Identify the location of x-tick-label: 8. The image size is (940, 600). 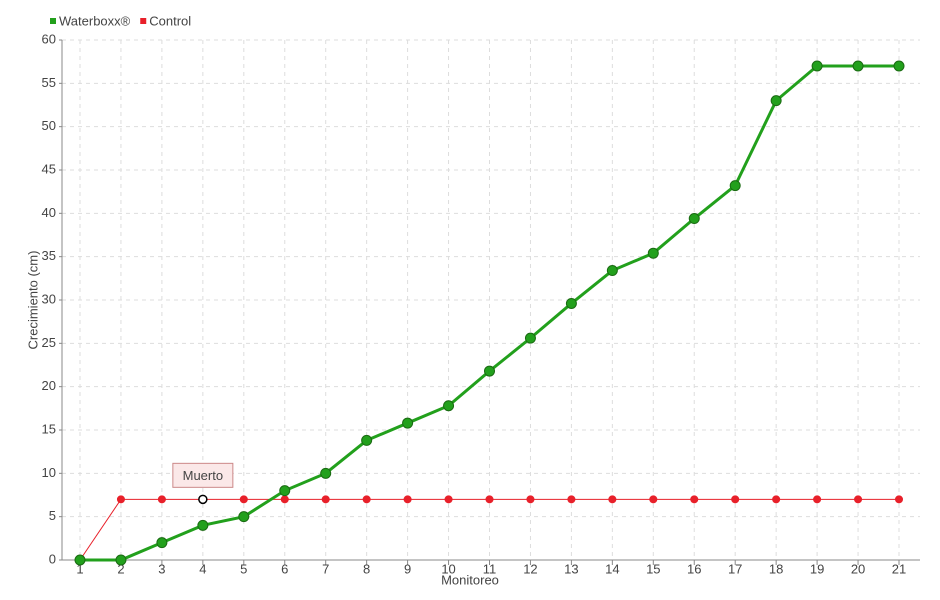
(366, 568).